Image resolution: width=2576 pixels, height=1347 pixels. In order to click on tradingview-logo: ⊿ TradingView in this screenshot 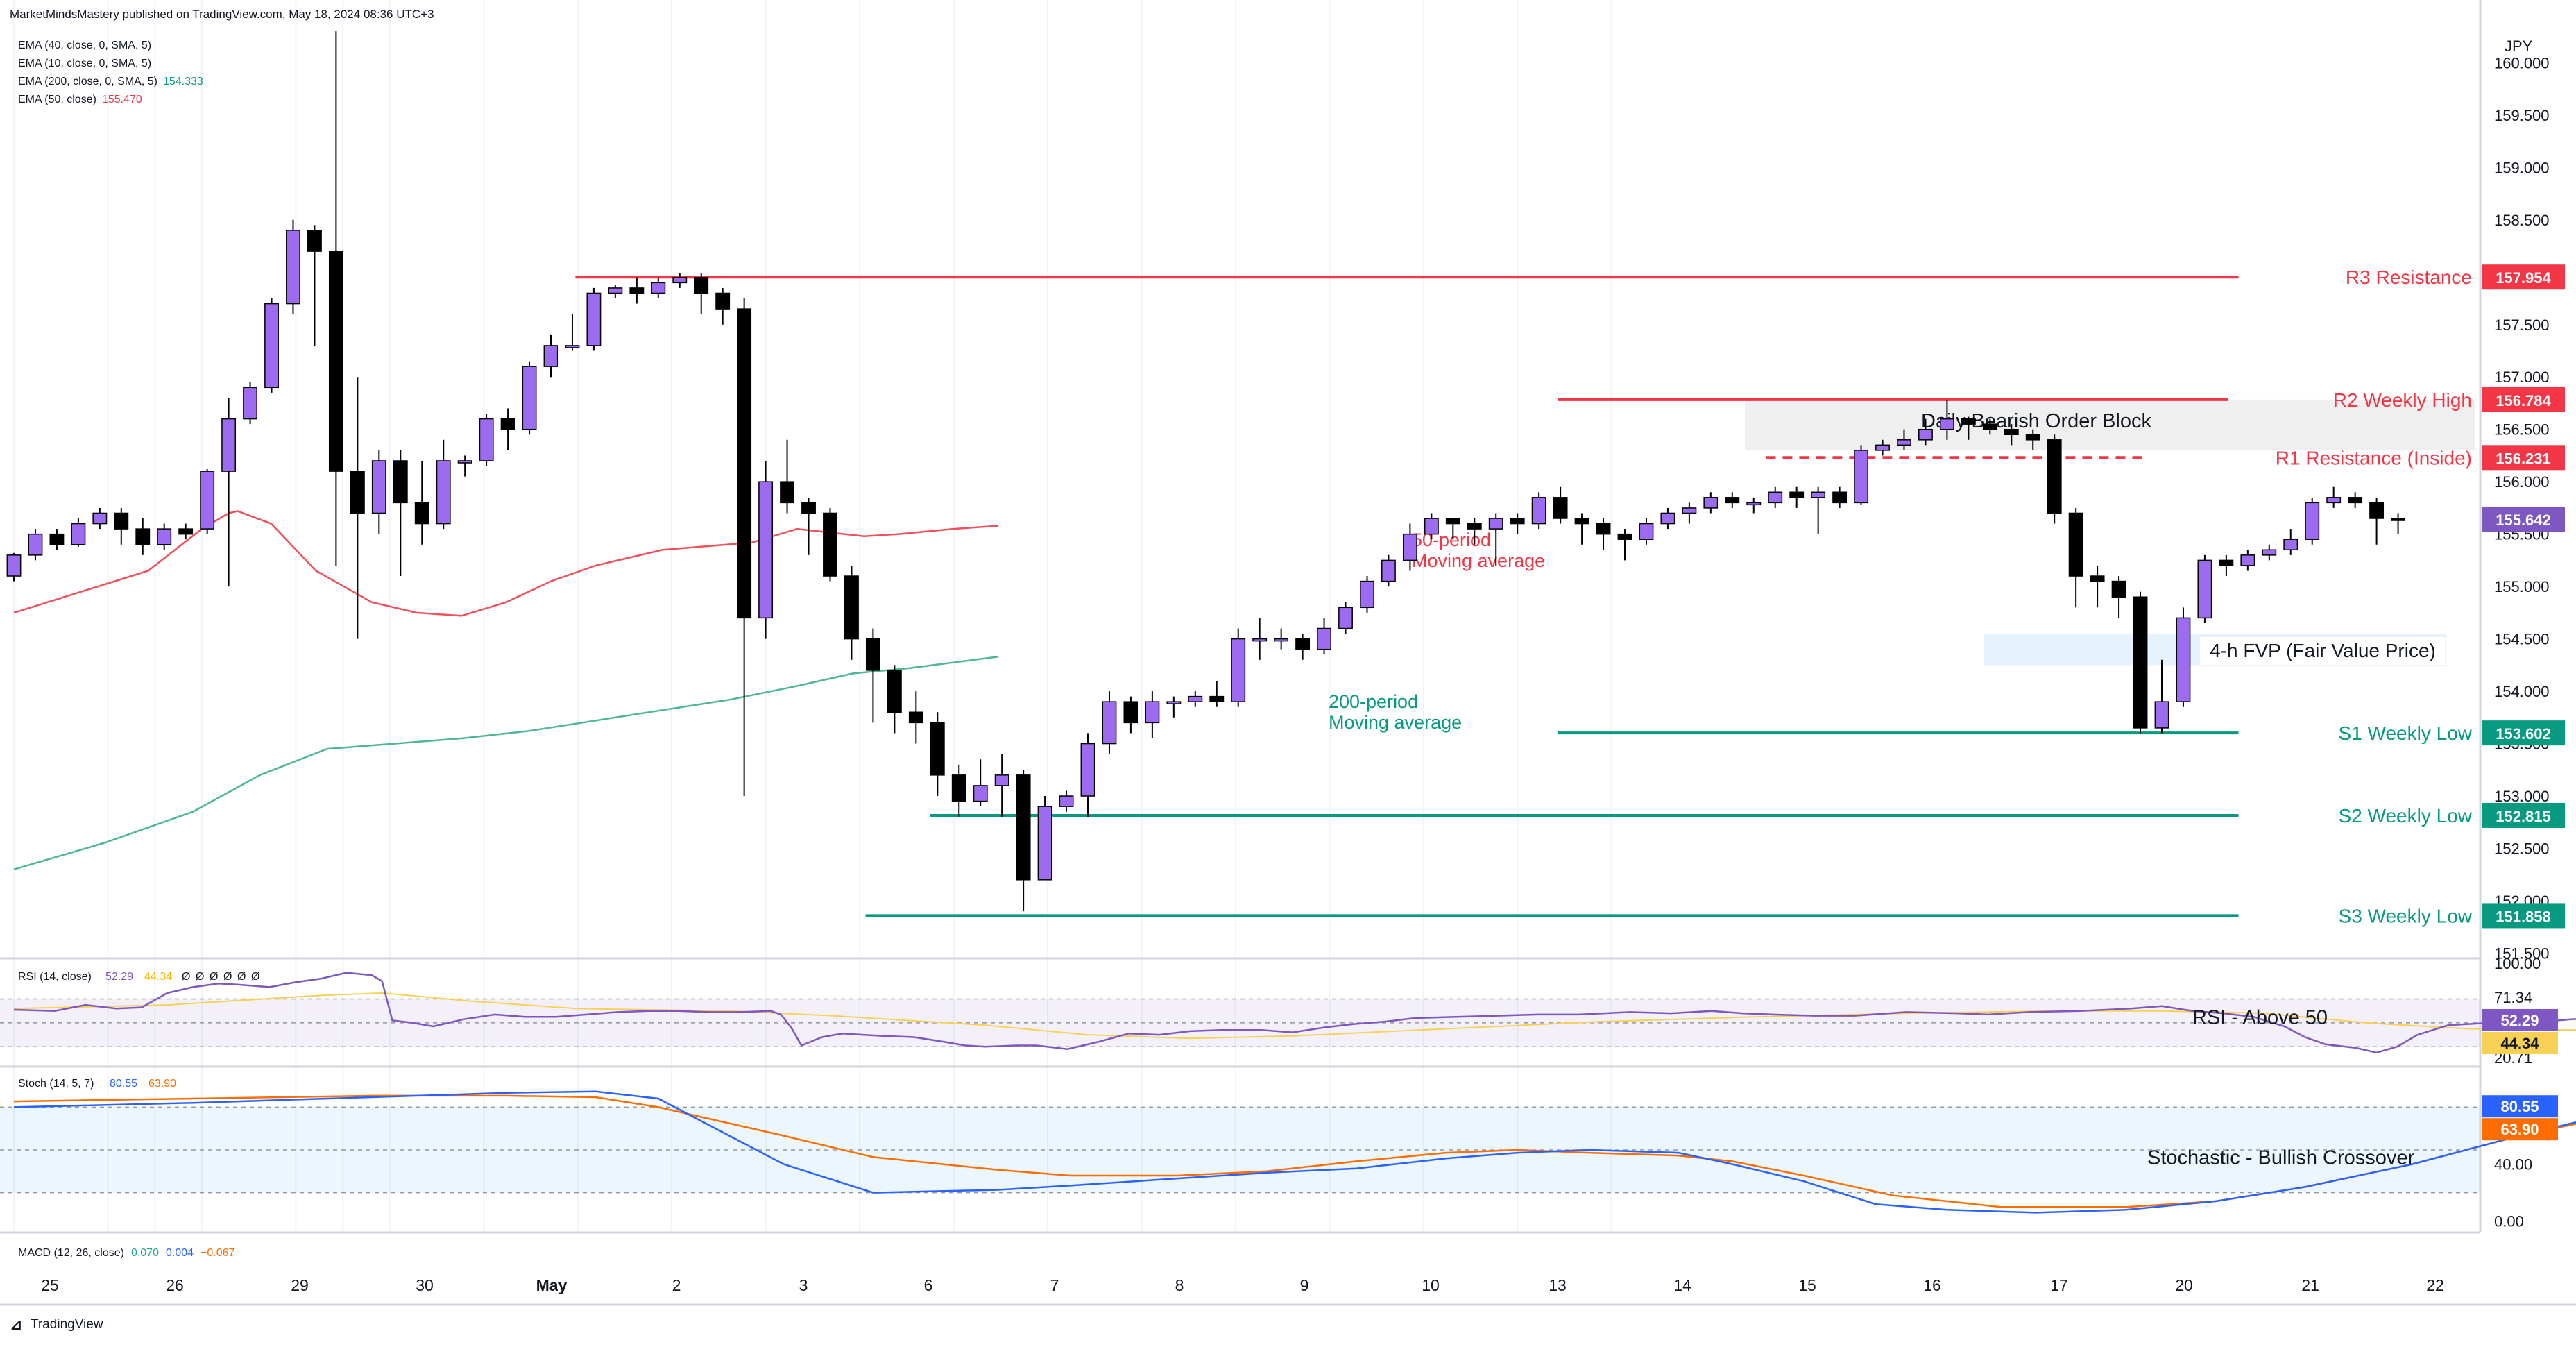, I will do `click(56, 1324)`.